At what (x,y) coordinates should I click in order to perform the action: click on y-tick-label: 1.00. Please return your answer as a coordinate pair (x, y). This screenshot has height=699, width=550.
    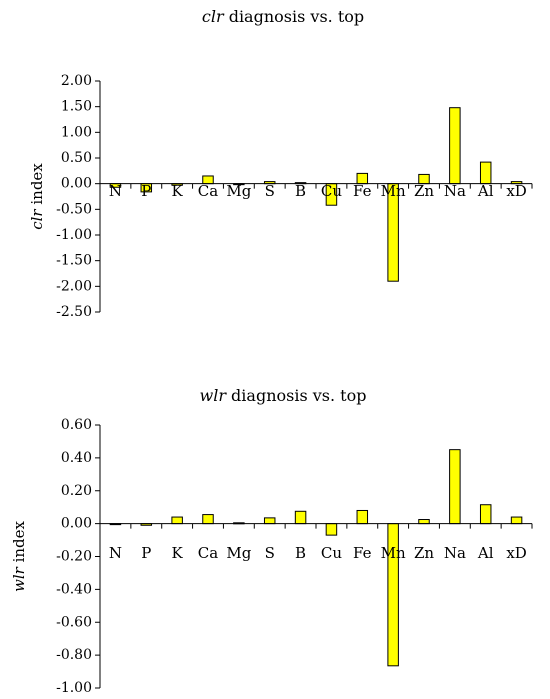
    Looking at the image, I should click on (76, 132).